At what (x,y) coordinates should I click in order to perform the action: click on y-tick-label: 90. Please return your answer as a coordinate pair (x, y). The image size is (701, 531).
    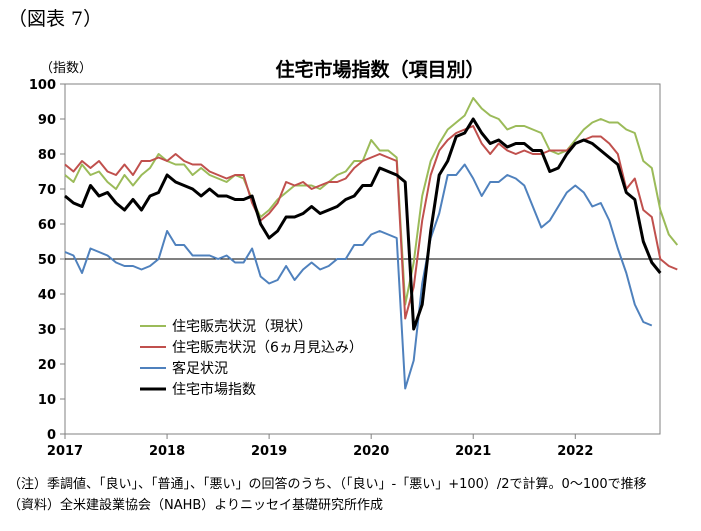
    Looking at the image, I should click on (47, 120).